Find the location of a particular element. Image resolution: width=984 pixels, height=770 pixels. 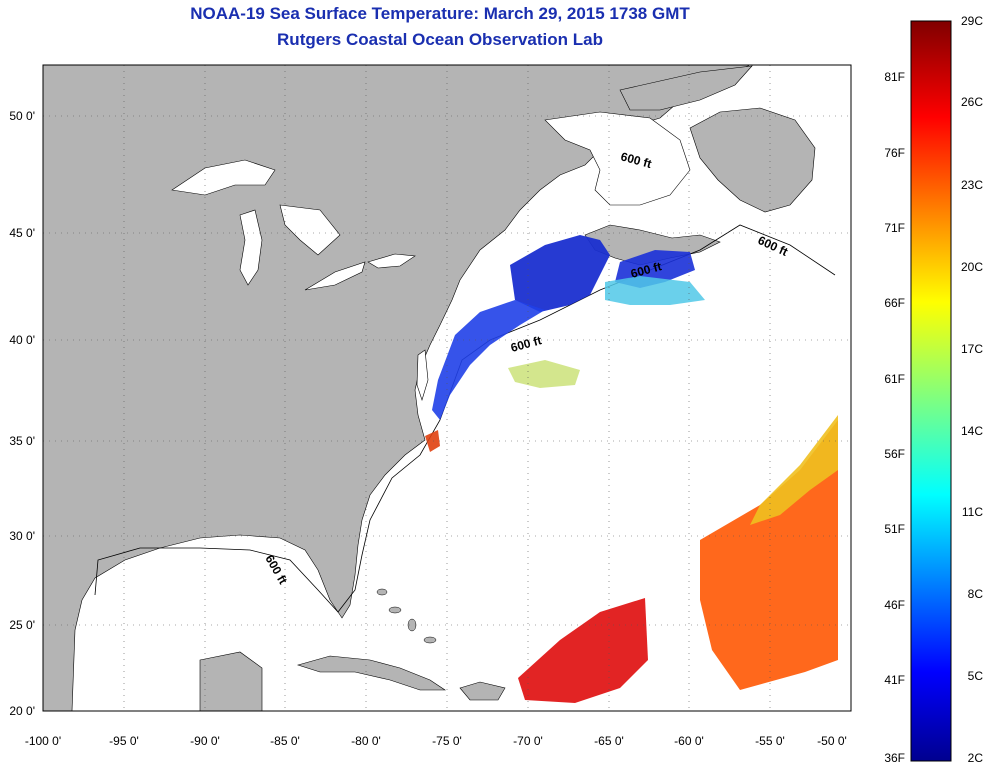

colorbar-celsius-labels: 29C 26C 23C 20C 17C 14C 11C 8C 5C 2C is located at coordinates (972, 389).